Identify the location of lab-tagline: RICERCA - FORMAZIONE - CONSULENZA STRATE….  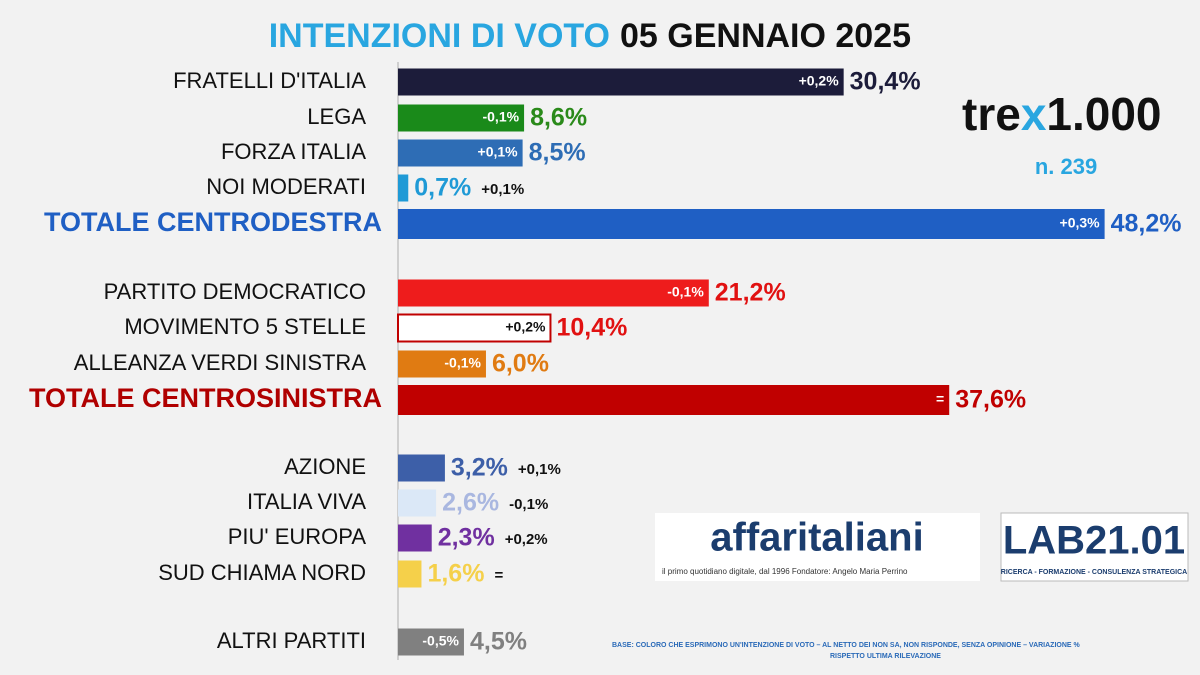
(1094, 572).